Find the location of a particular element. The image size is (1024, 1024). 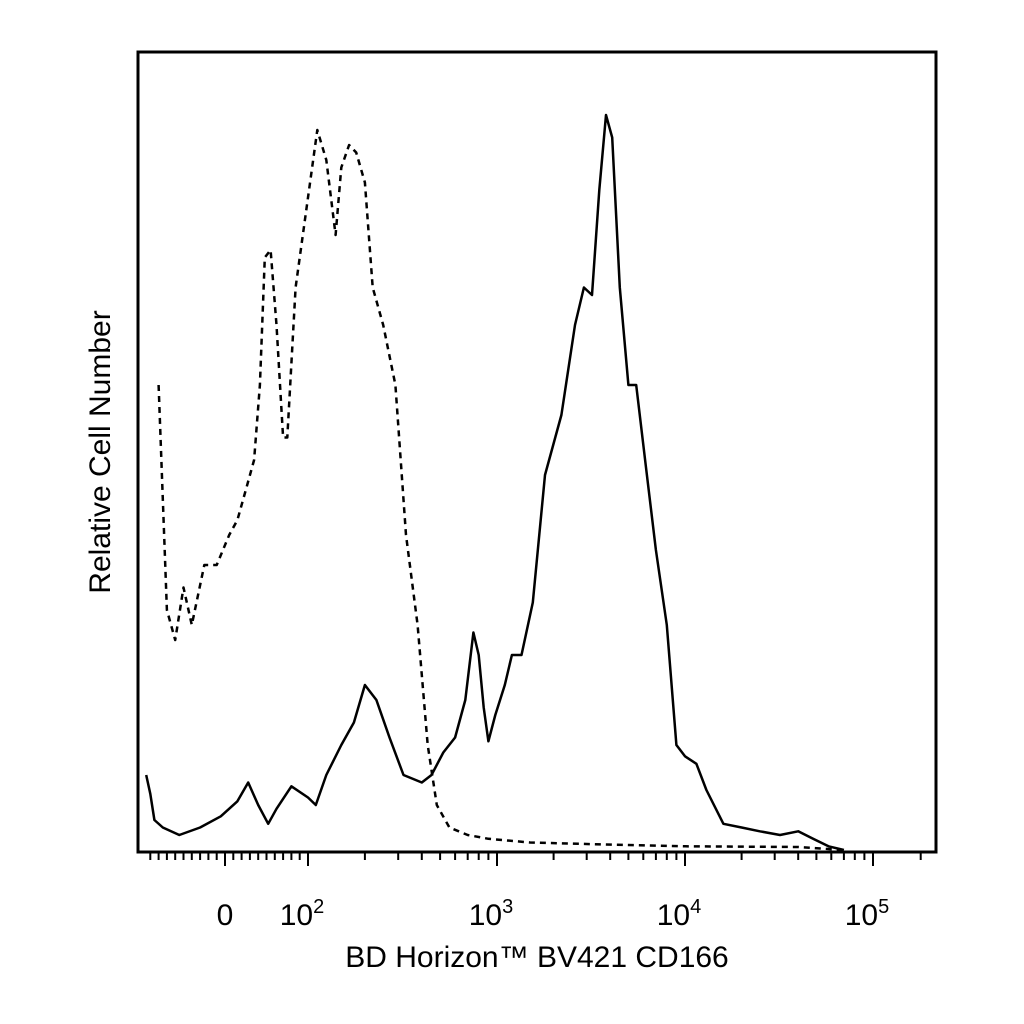

x-tick-label: 10³ is located at coordinates (491, 914).